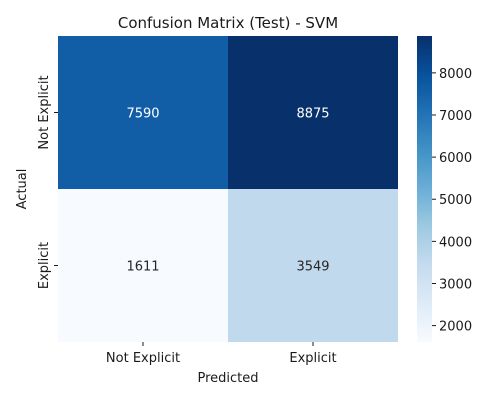  I want to click on cell-value-label: 7590, so click(142, 114).